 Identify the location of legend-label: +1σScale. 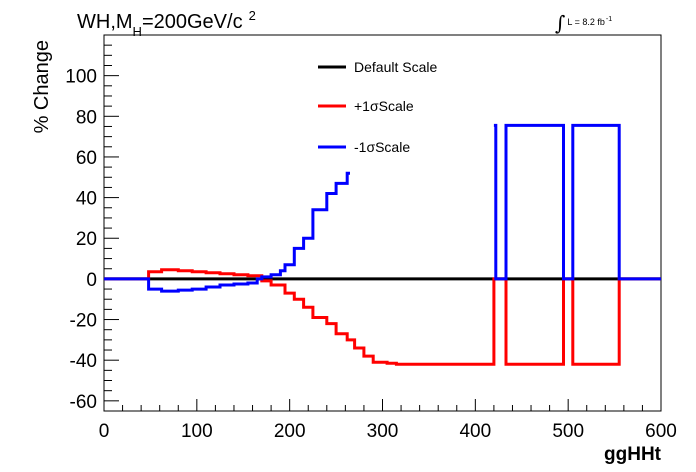
(384, 106).